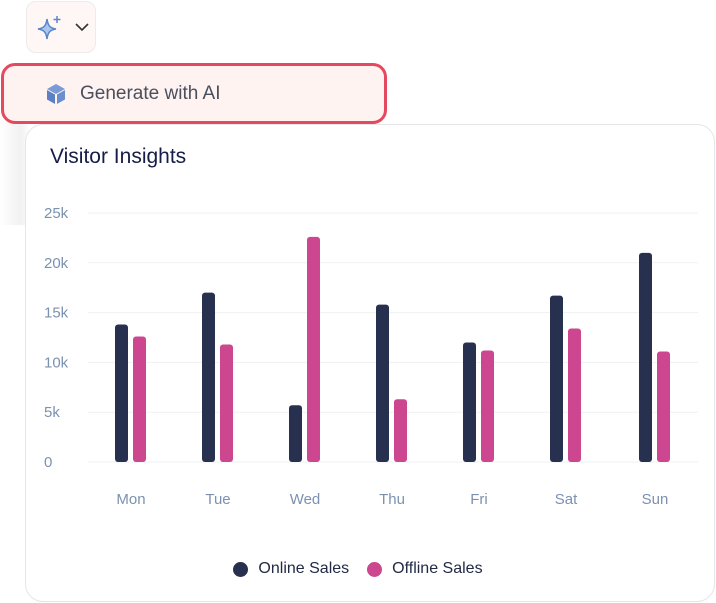 The width and height of the screenshot is (716, 603). I want to click on x-tick-label: Sat, so click(566, 499).